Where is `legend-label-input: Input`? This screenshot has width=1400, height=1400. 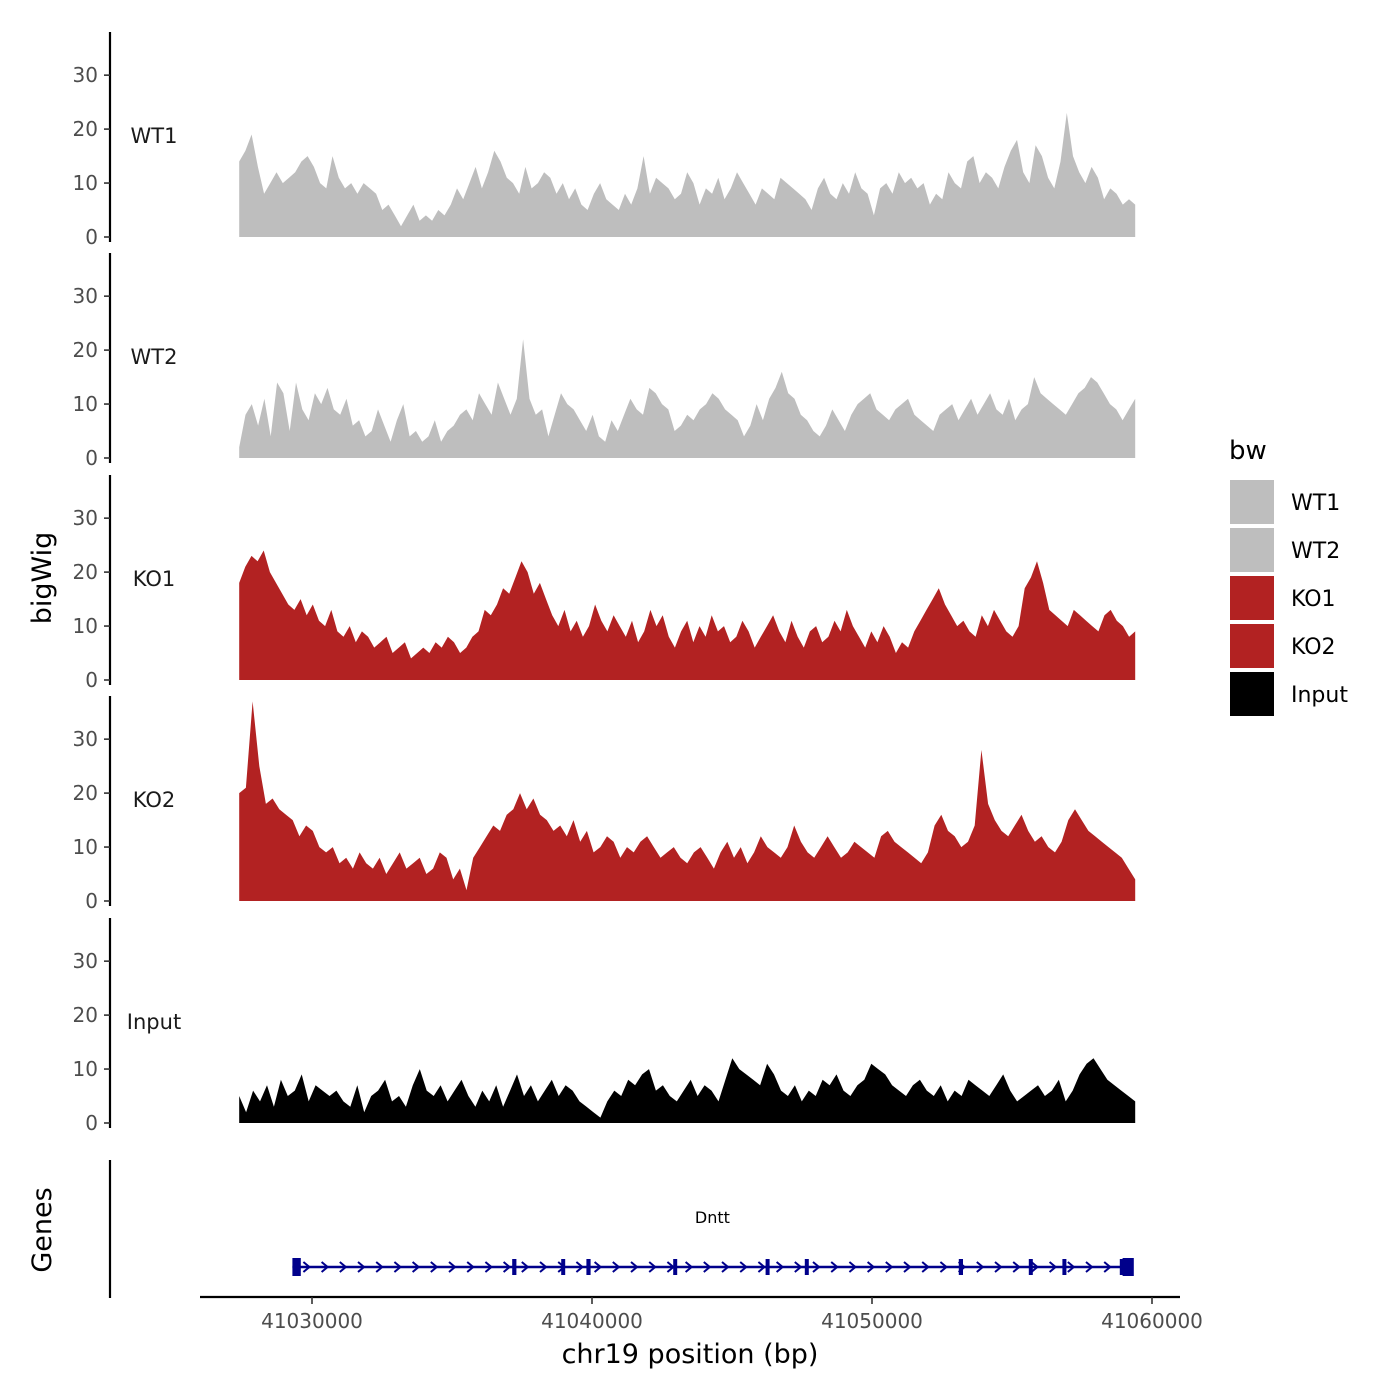 legend-label-input: Input is located at coordinates (1319, 695).